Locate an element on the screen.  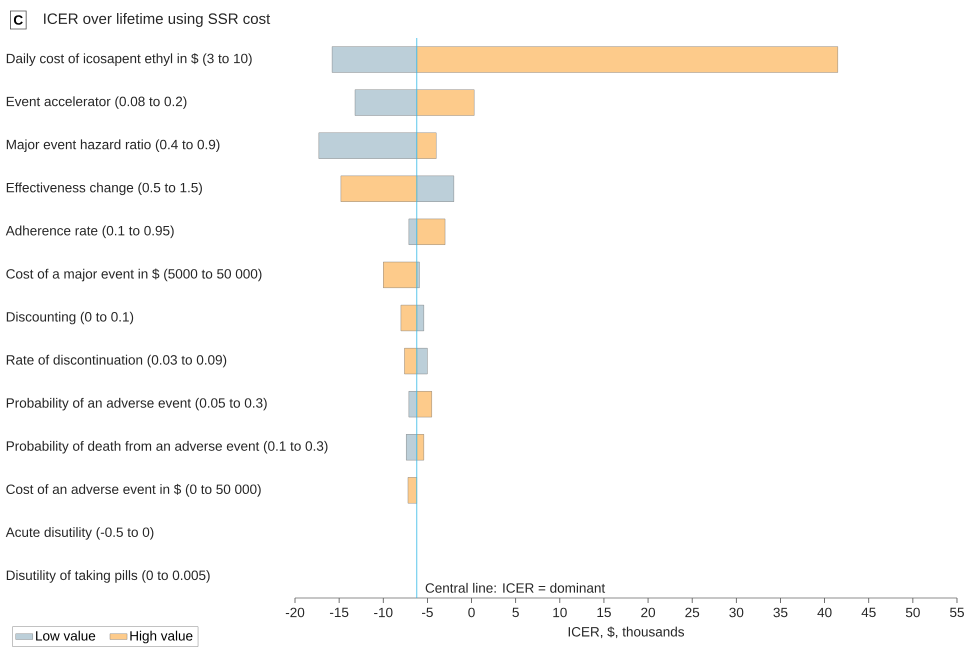
y-tick-label: Disutility of taking pills (0 to 0.005) is located at coordinates (108, 576).